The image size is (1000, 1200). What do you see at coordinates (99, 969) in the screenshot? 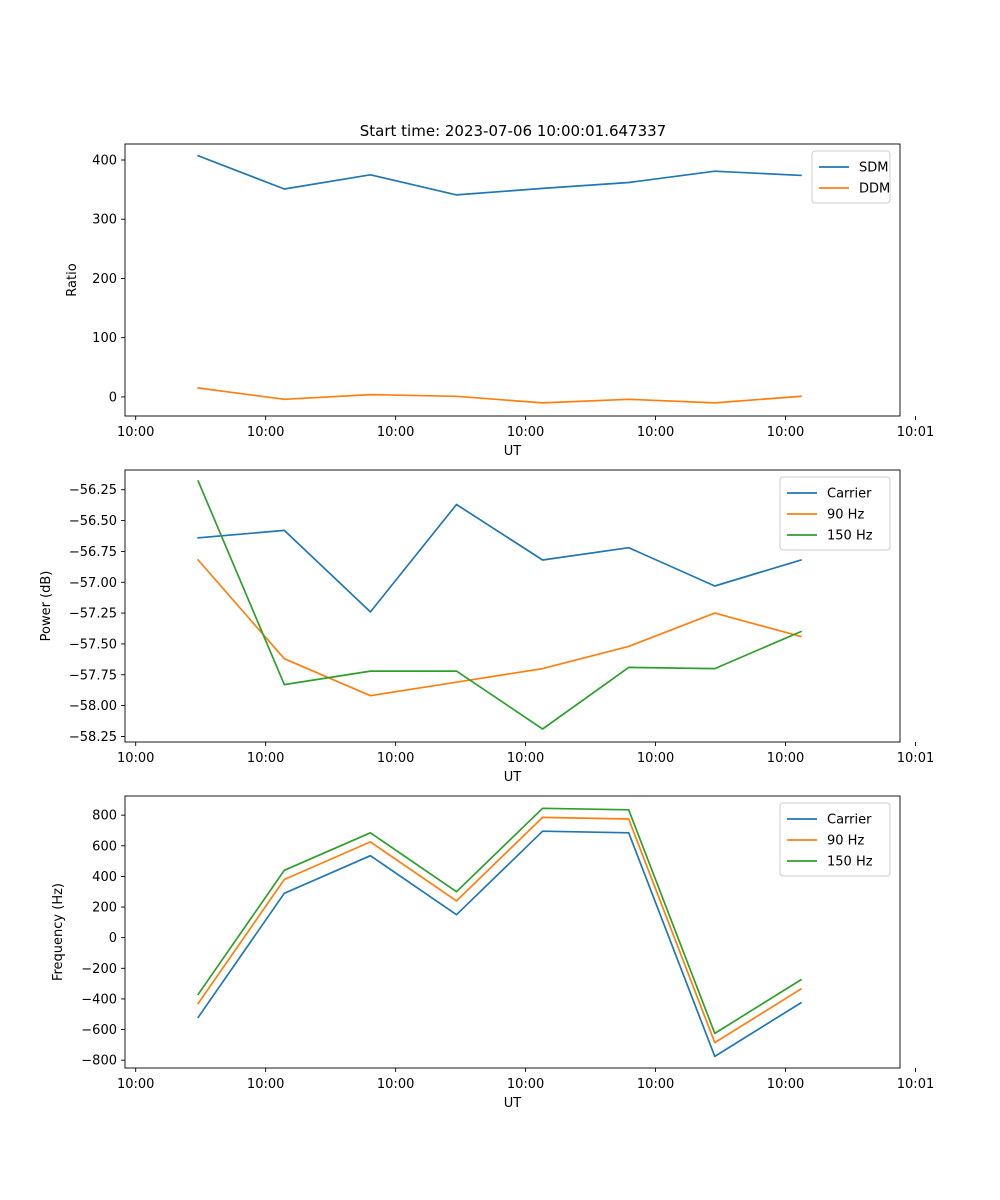
I see `frequency-y-tick-label: −200` at bounding box center [99, 969].